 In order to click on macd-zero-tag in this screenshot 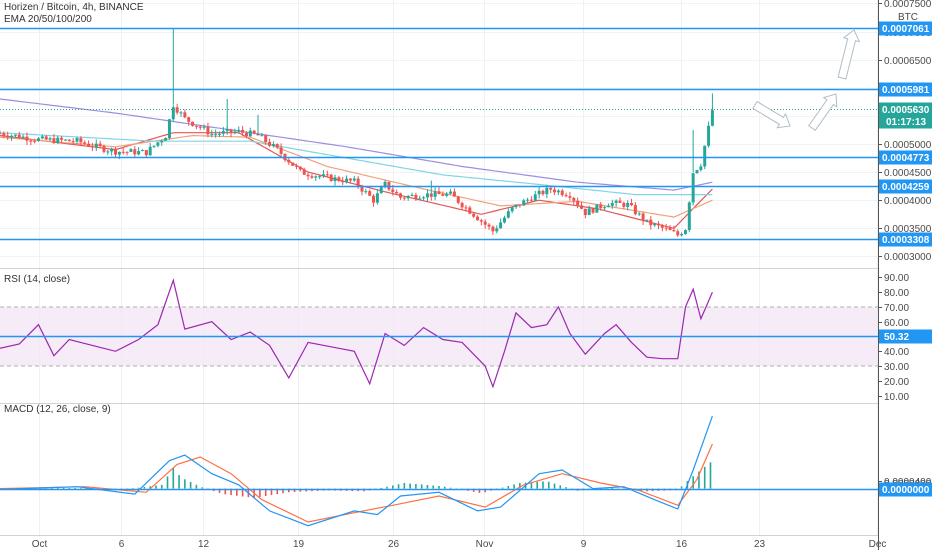, I will do `click(905, 489)`.